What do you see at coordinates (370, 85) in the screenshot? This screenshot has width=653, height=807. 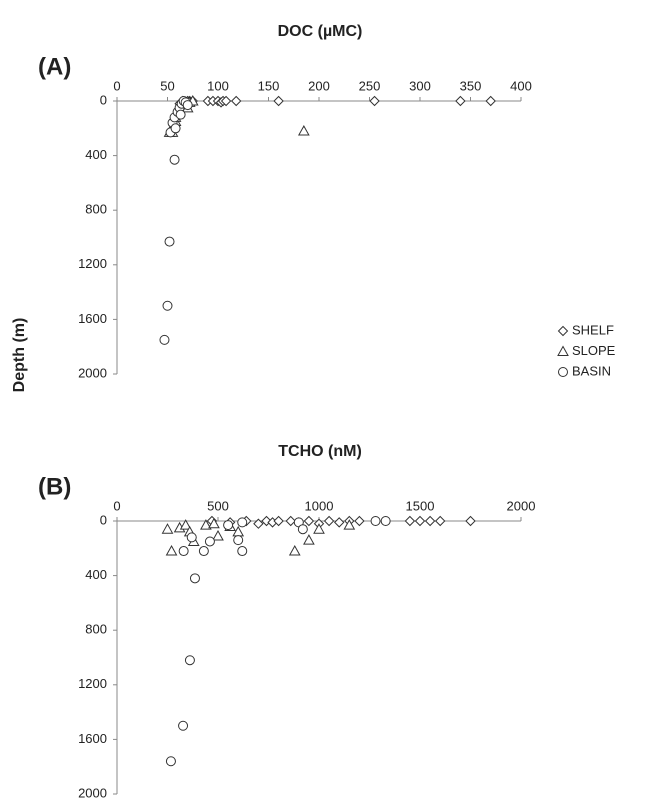 I see `x-tick-label: 250` at bounding box center [370, 85].